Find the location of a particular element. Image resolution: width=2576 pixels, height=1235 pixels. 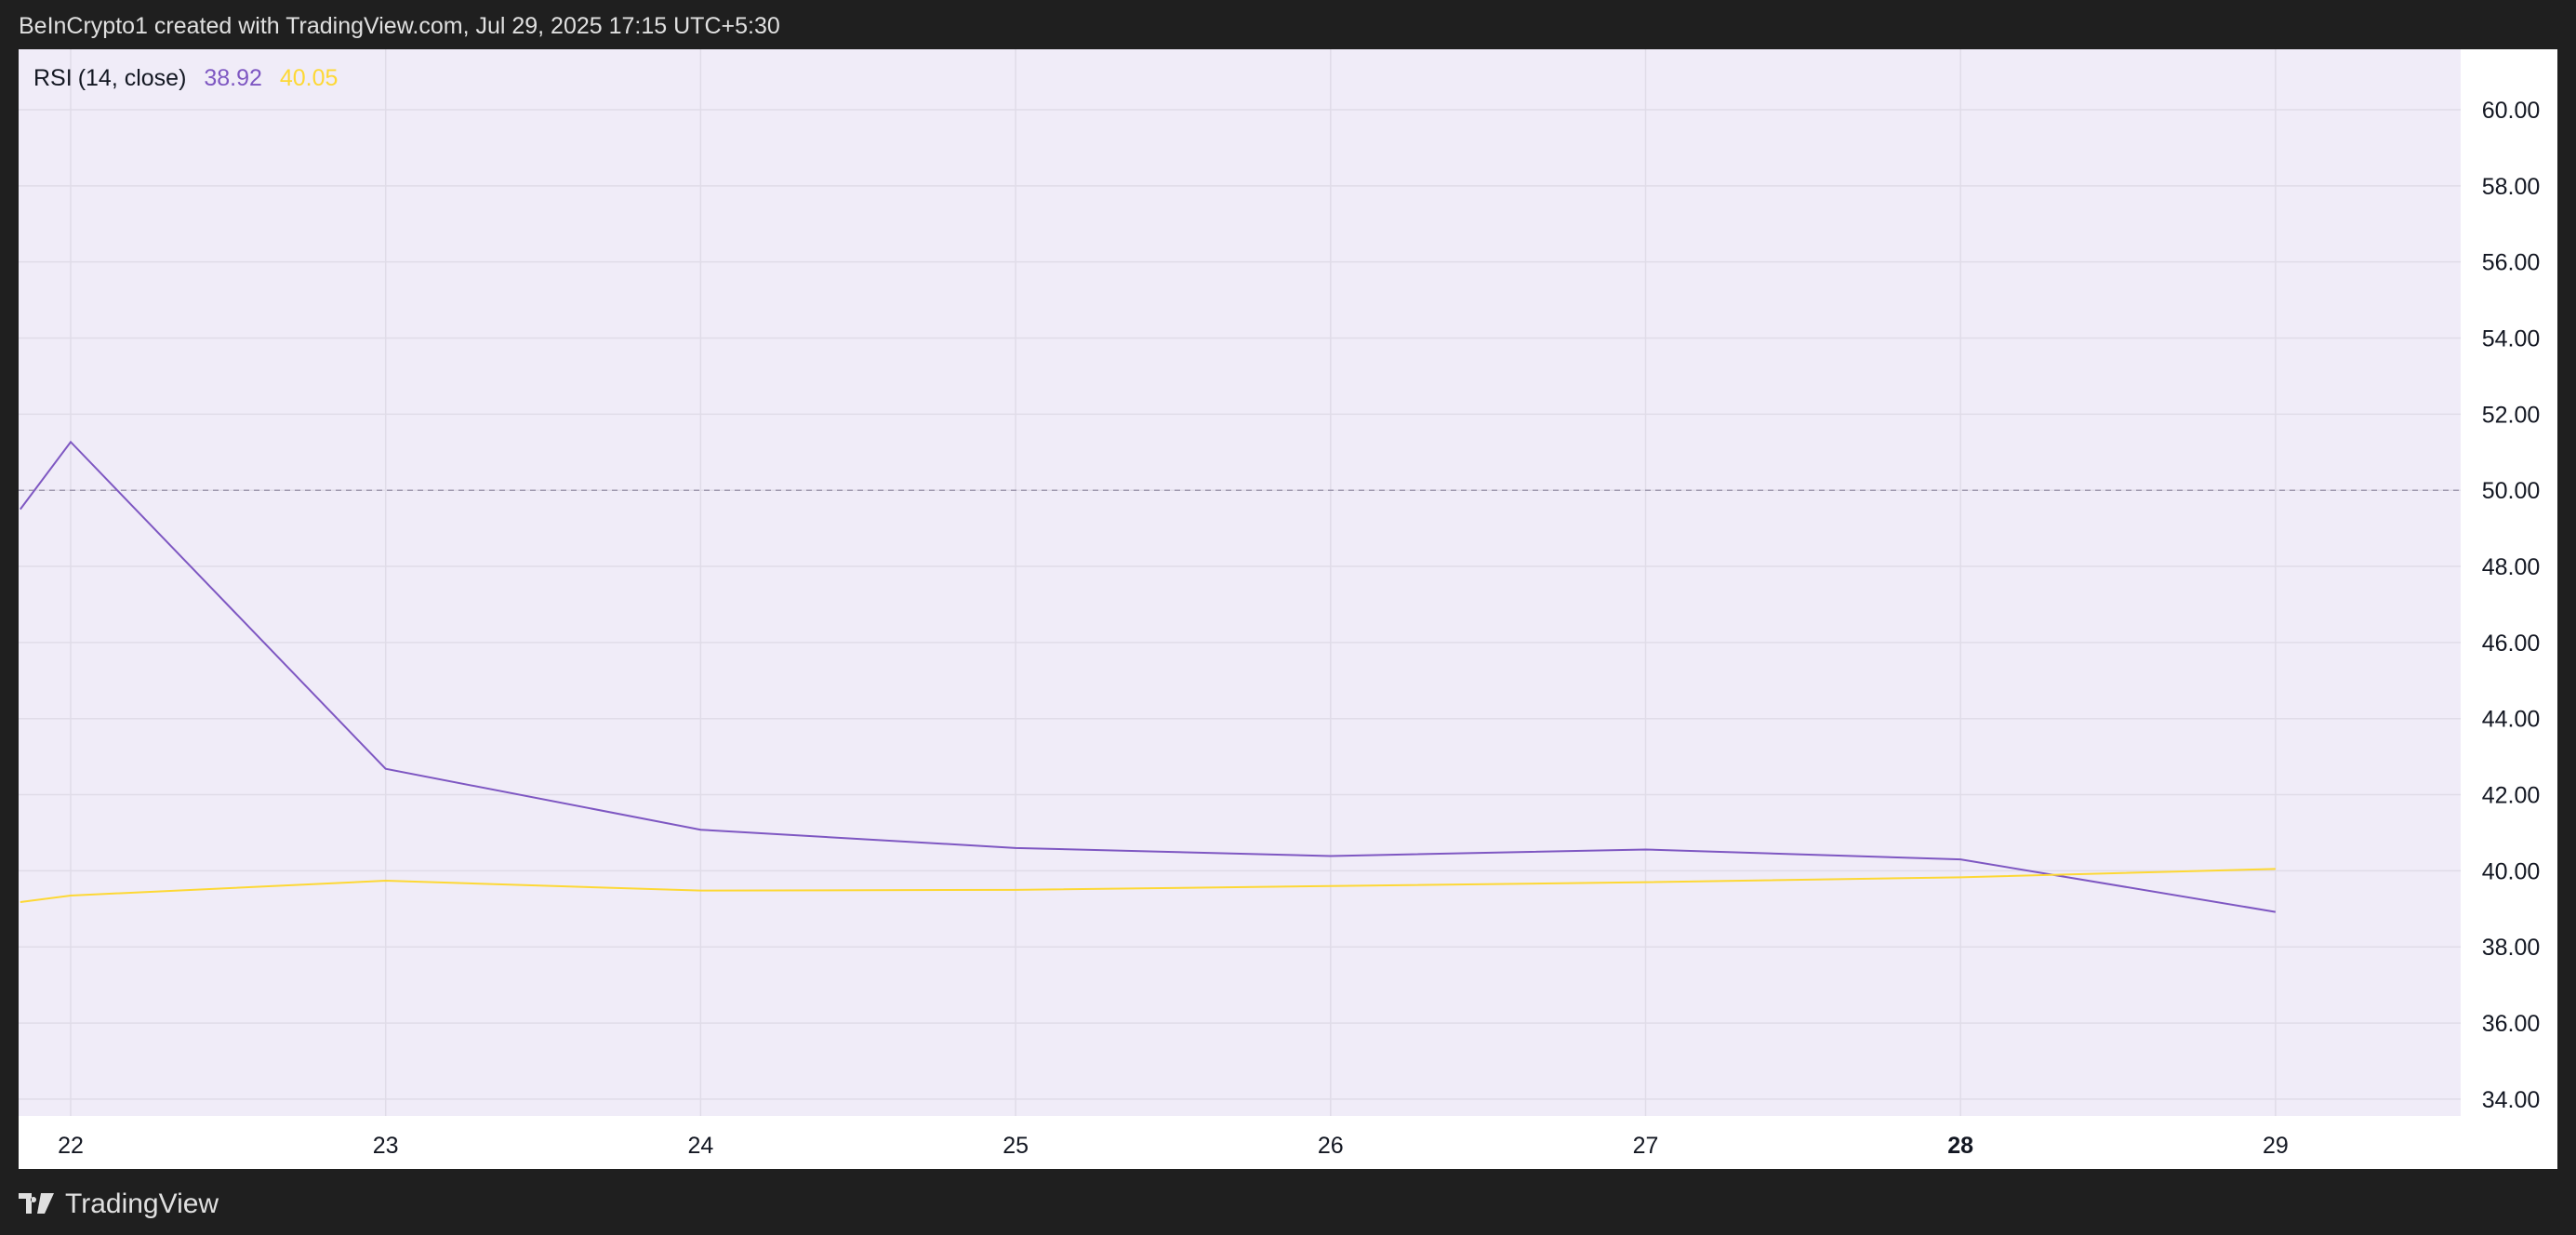

footer: TradingView is located at coordinates (119, 1204).